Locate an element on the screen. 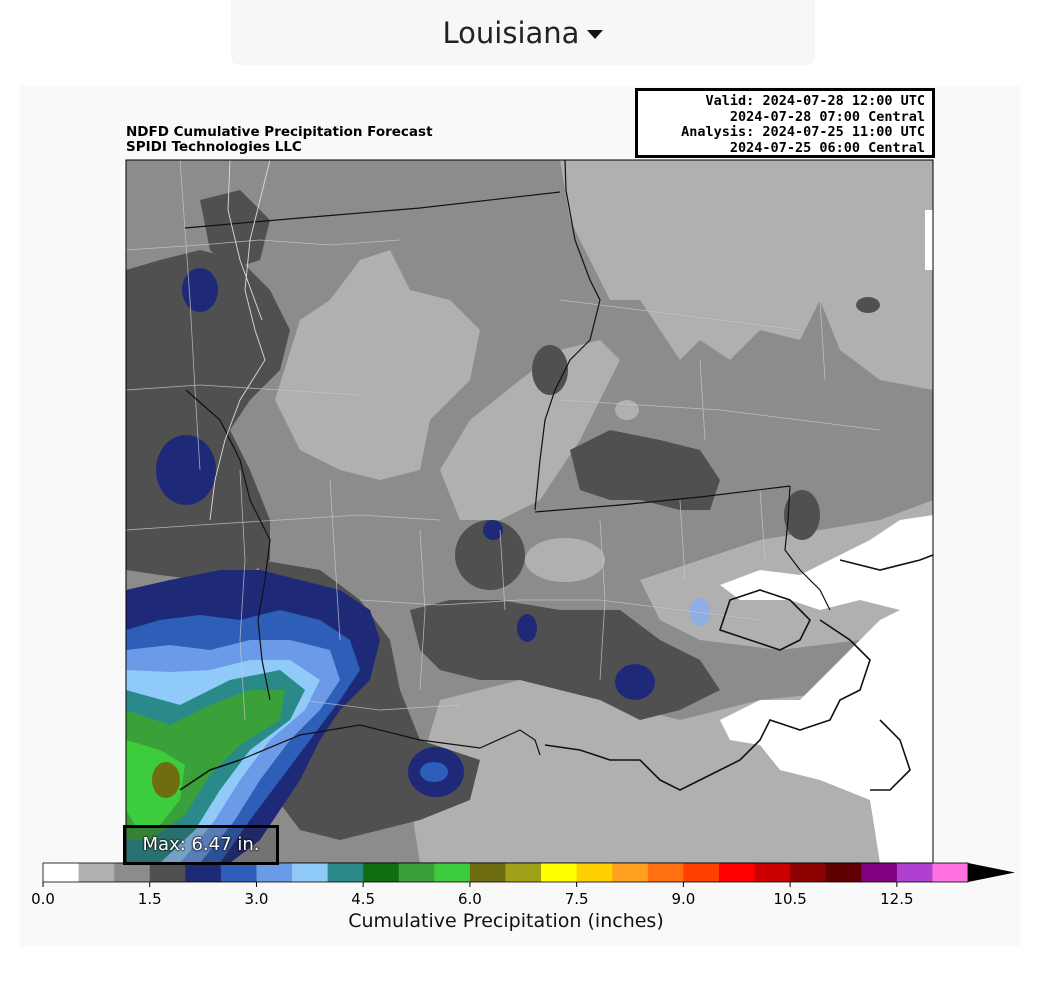  valid-line-2: 2024-07-28 07:00 Central is located at coordinates (827, 116).